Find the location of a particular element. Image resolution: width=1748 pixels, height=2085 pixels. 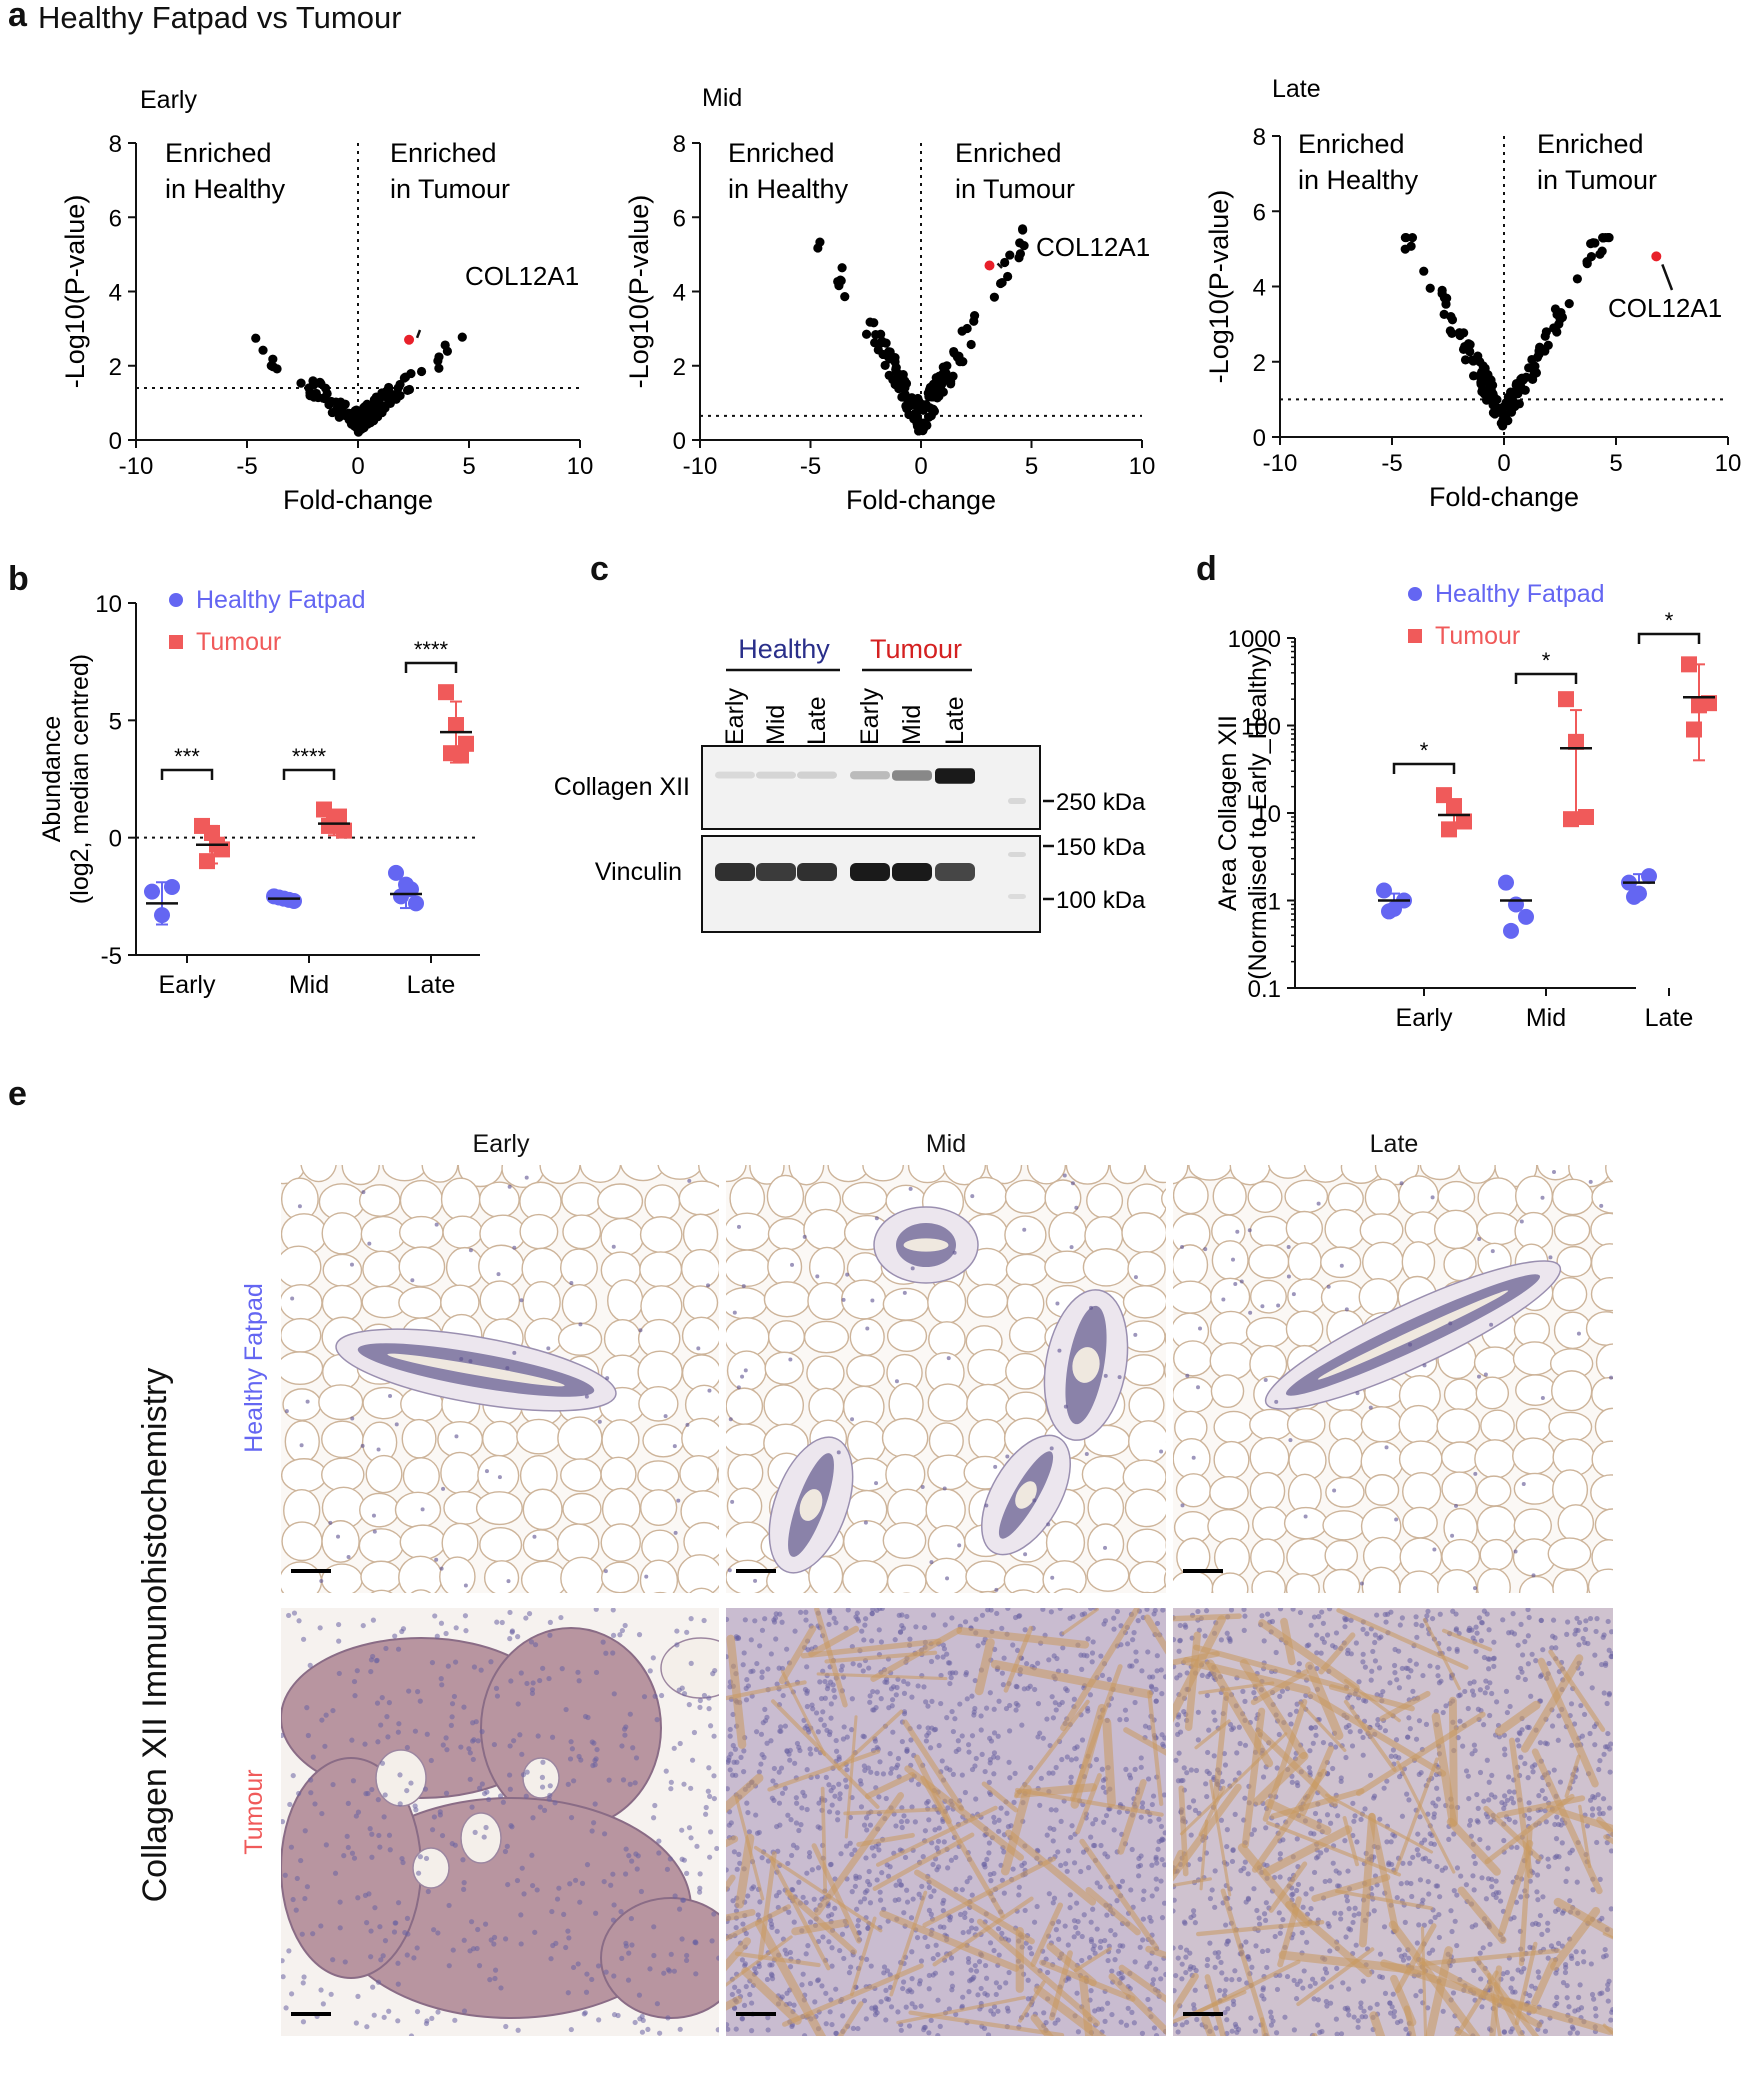

healthy-point is located at coordinates (1506, 883).